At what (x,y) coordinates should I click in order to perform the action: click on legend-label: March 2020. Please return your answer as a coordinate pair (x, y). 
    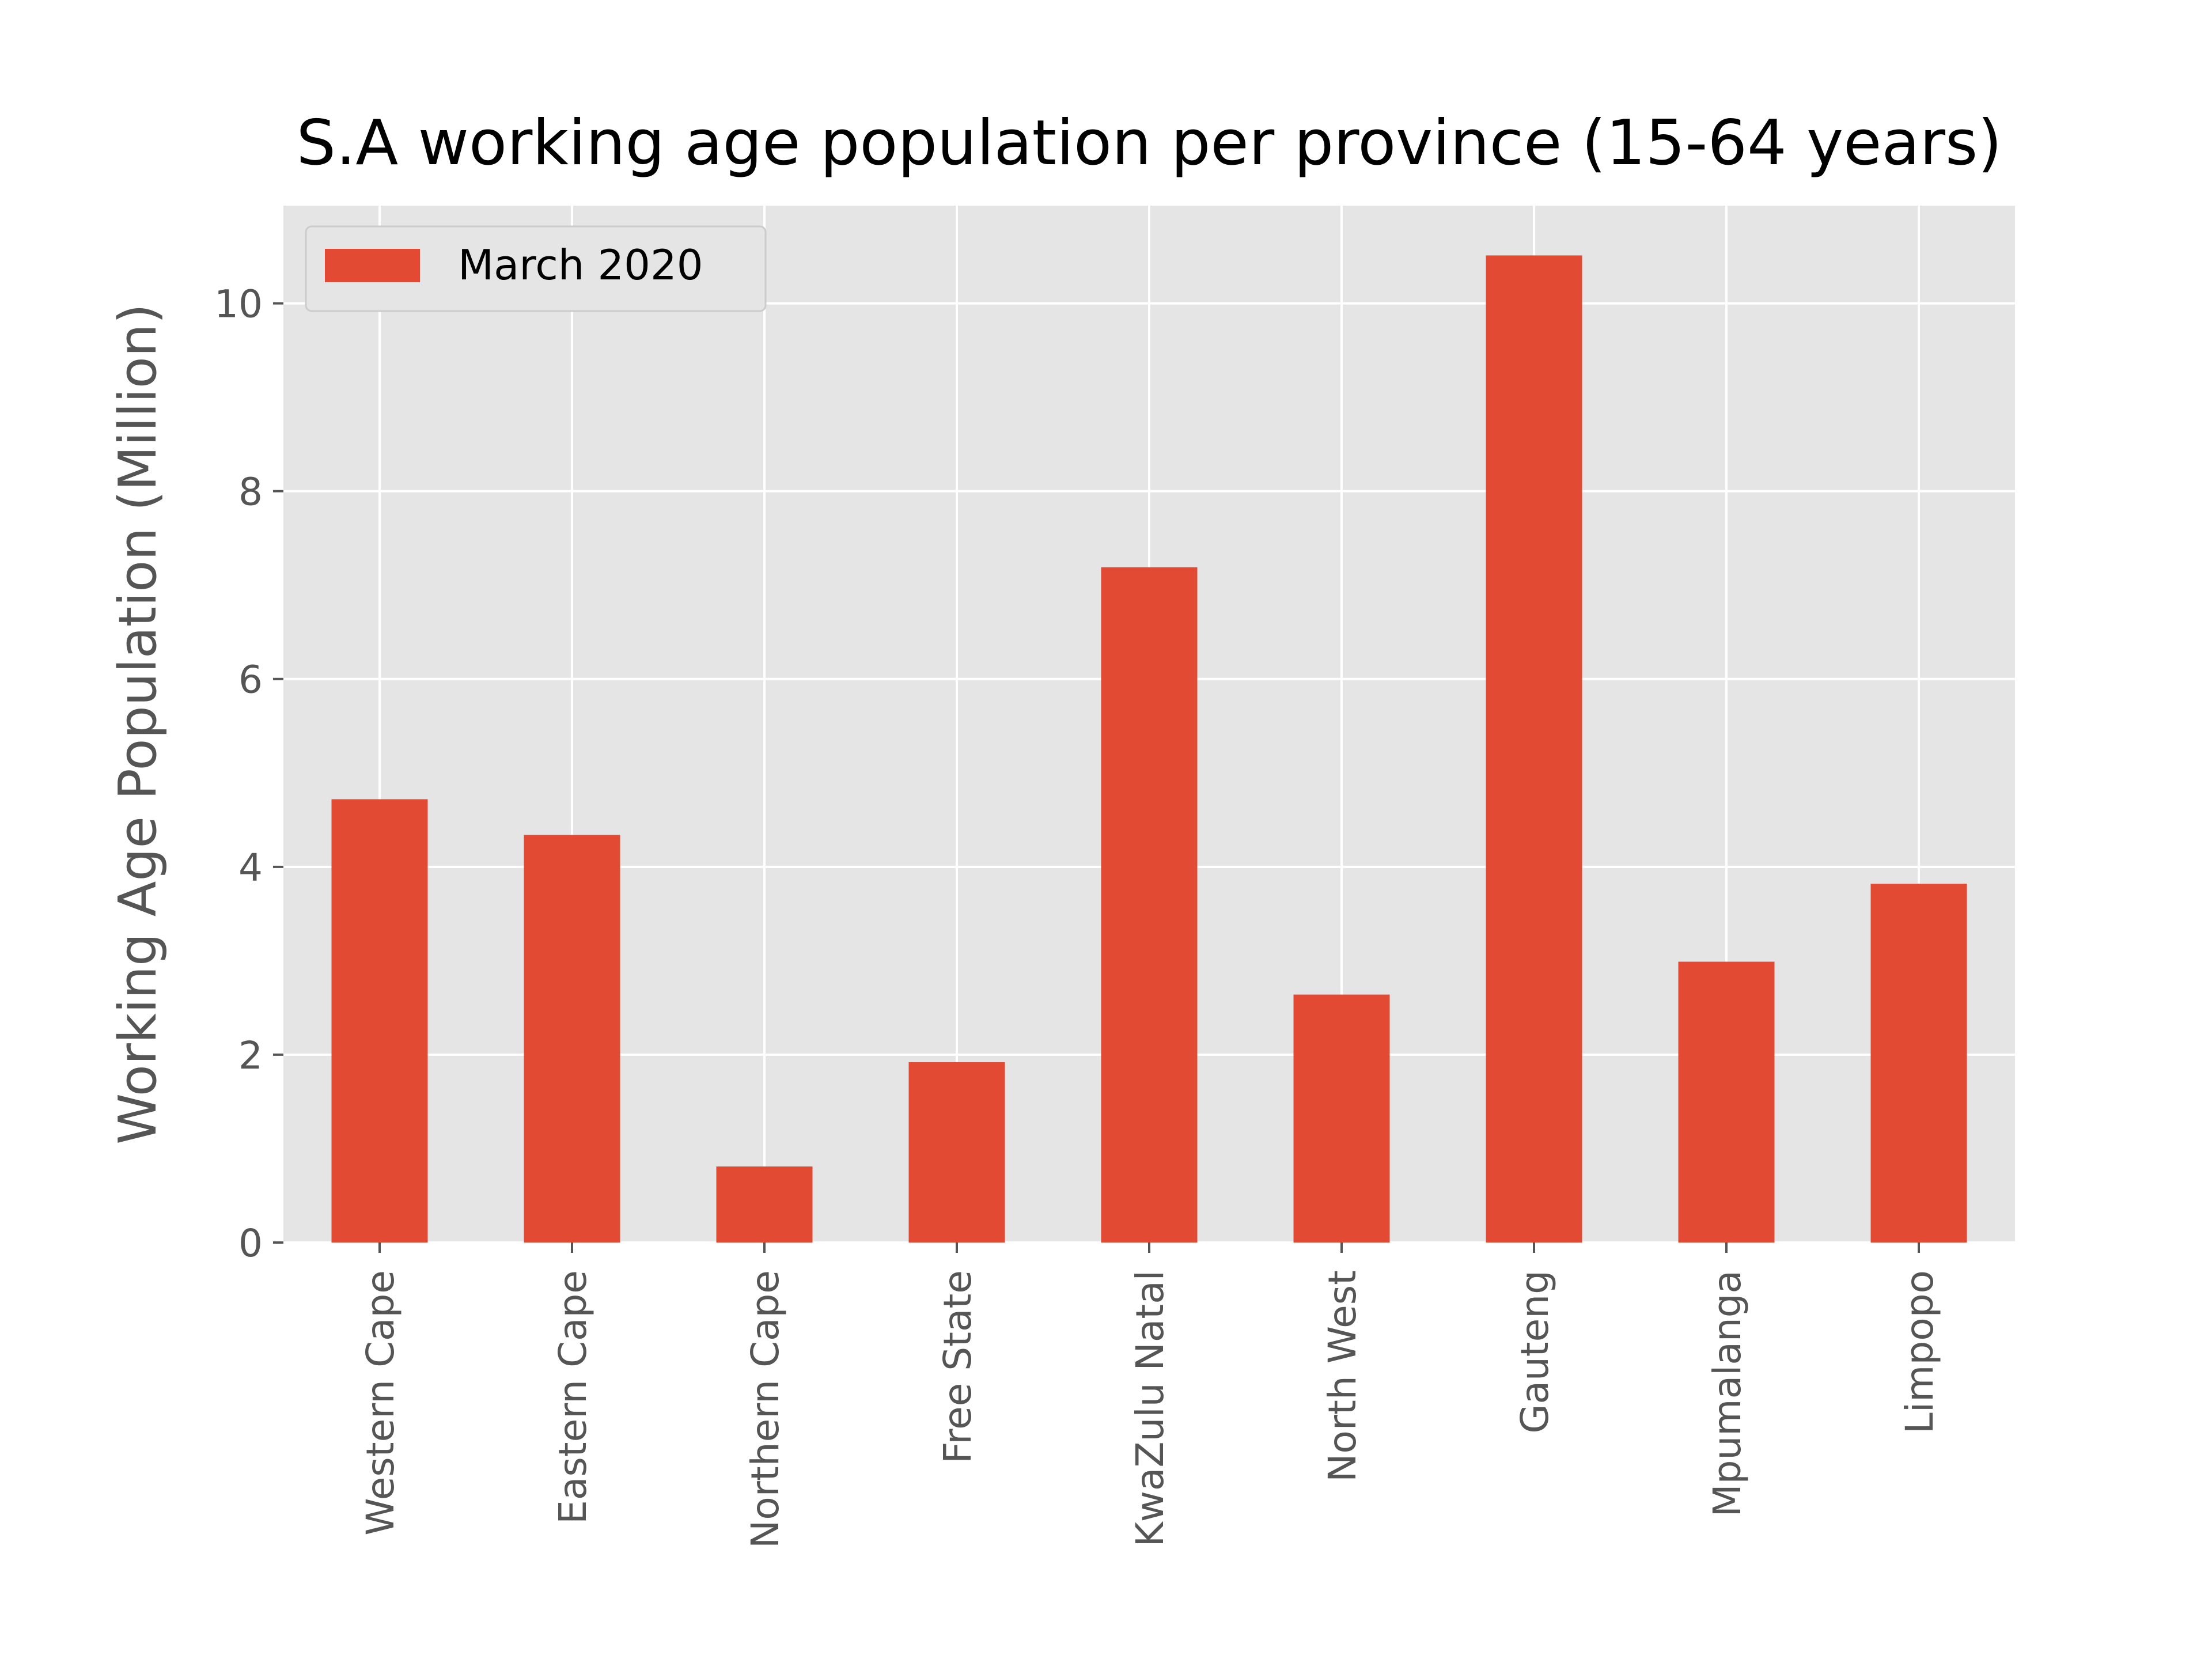
    Looking at the image, I should click on (580, 265).